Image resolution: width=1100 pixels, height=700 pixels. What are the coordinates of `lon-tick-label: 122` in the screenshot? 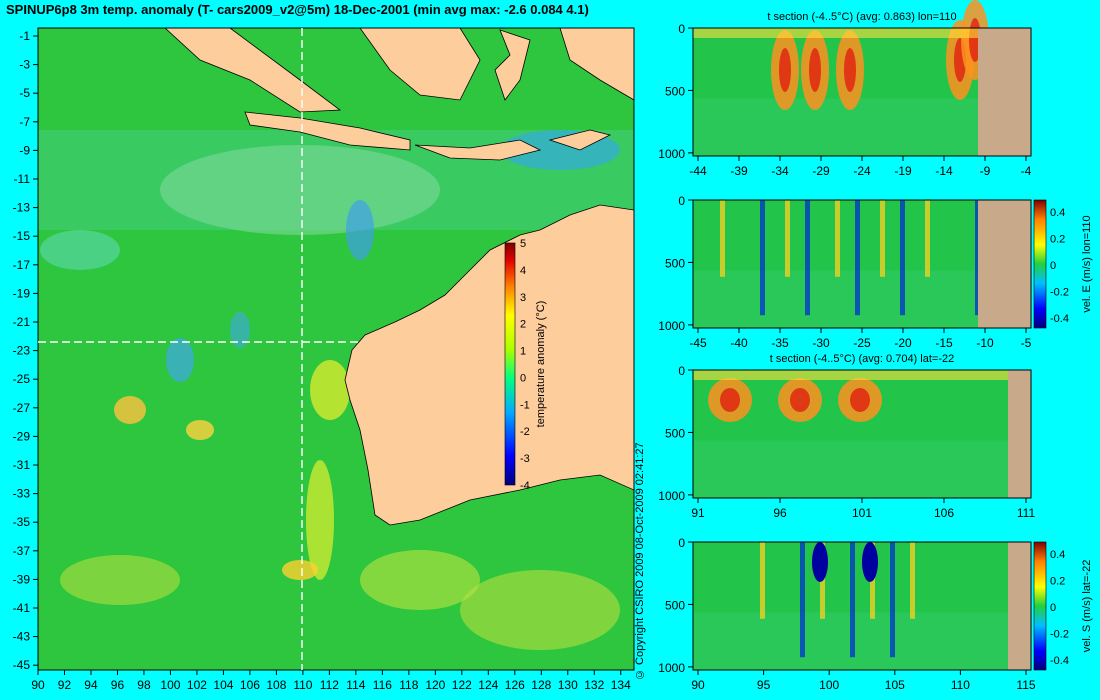 It's located at (462, 685).